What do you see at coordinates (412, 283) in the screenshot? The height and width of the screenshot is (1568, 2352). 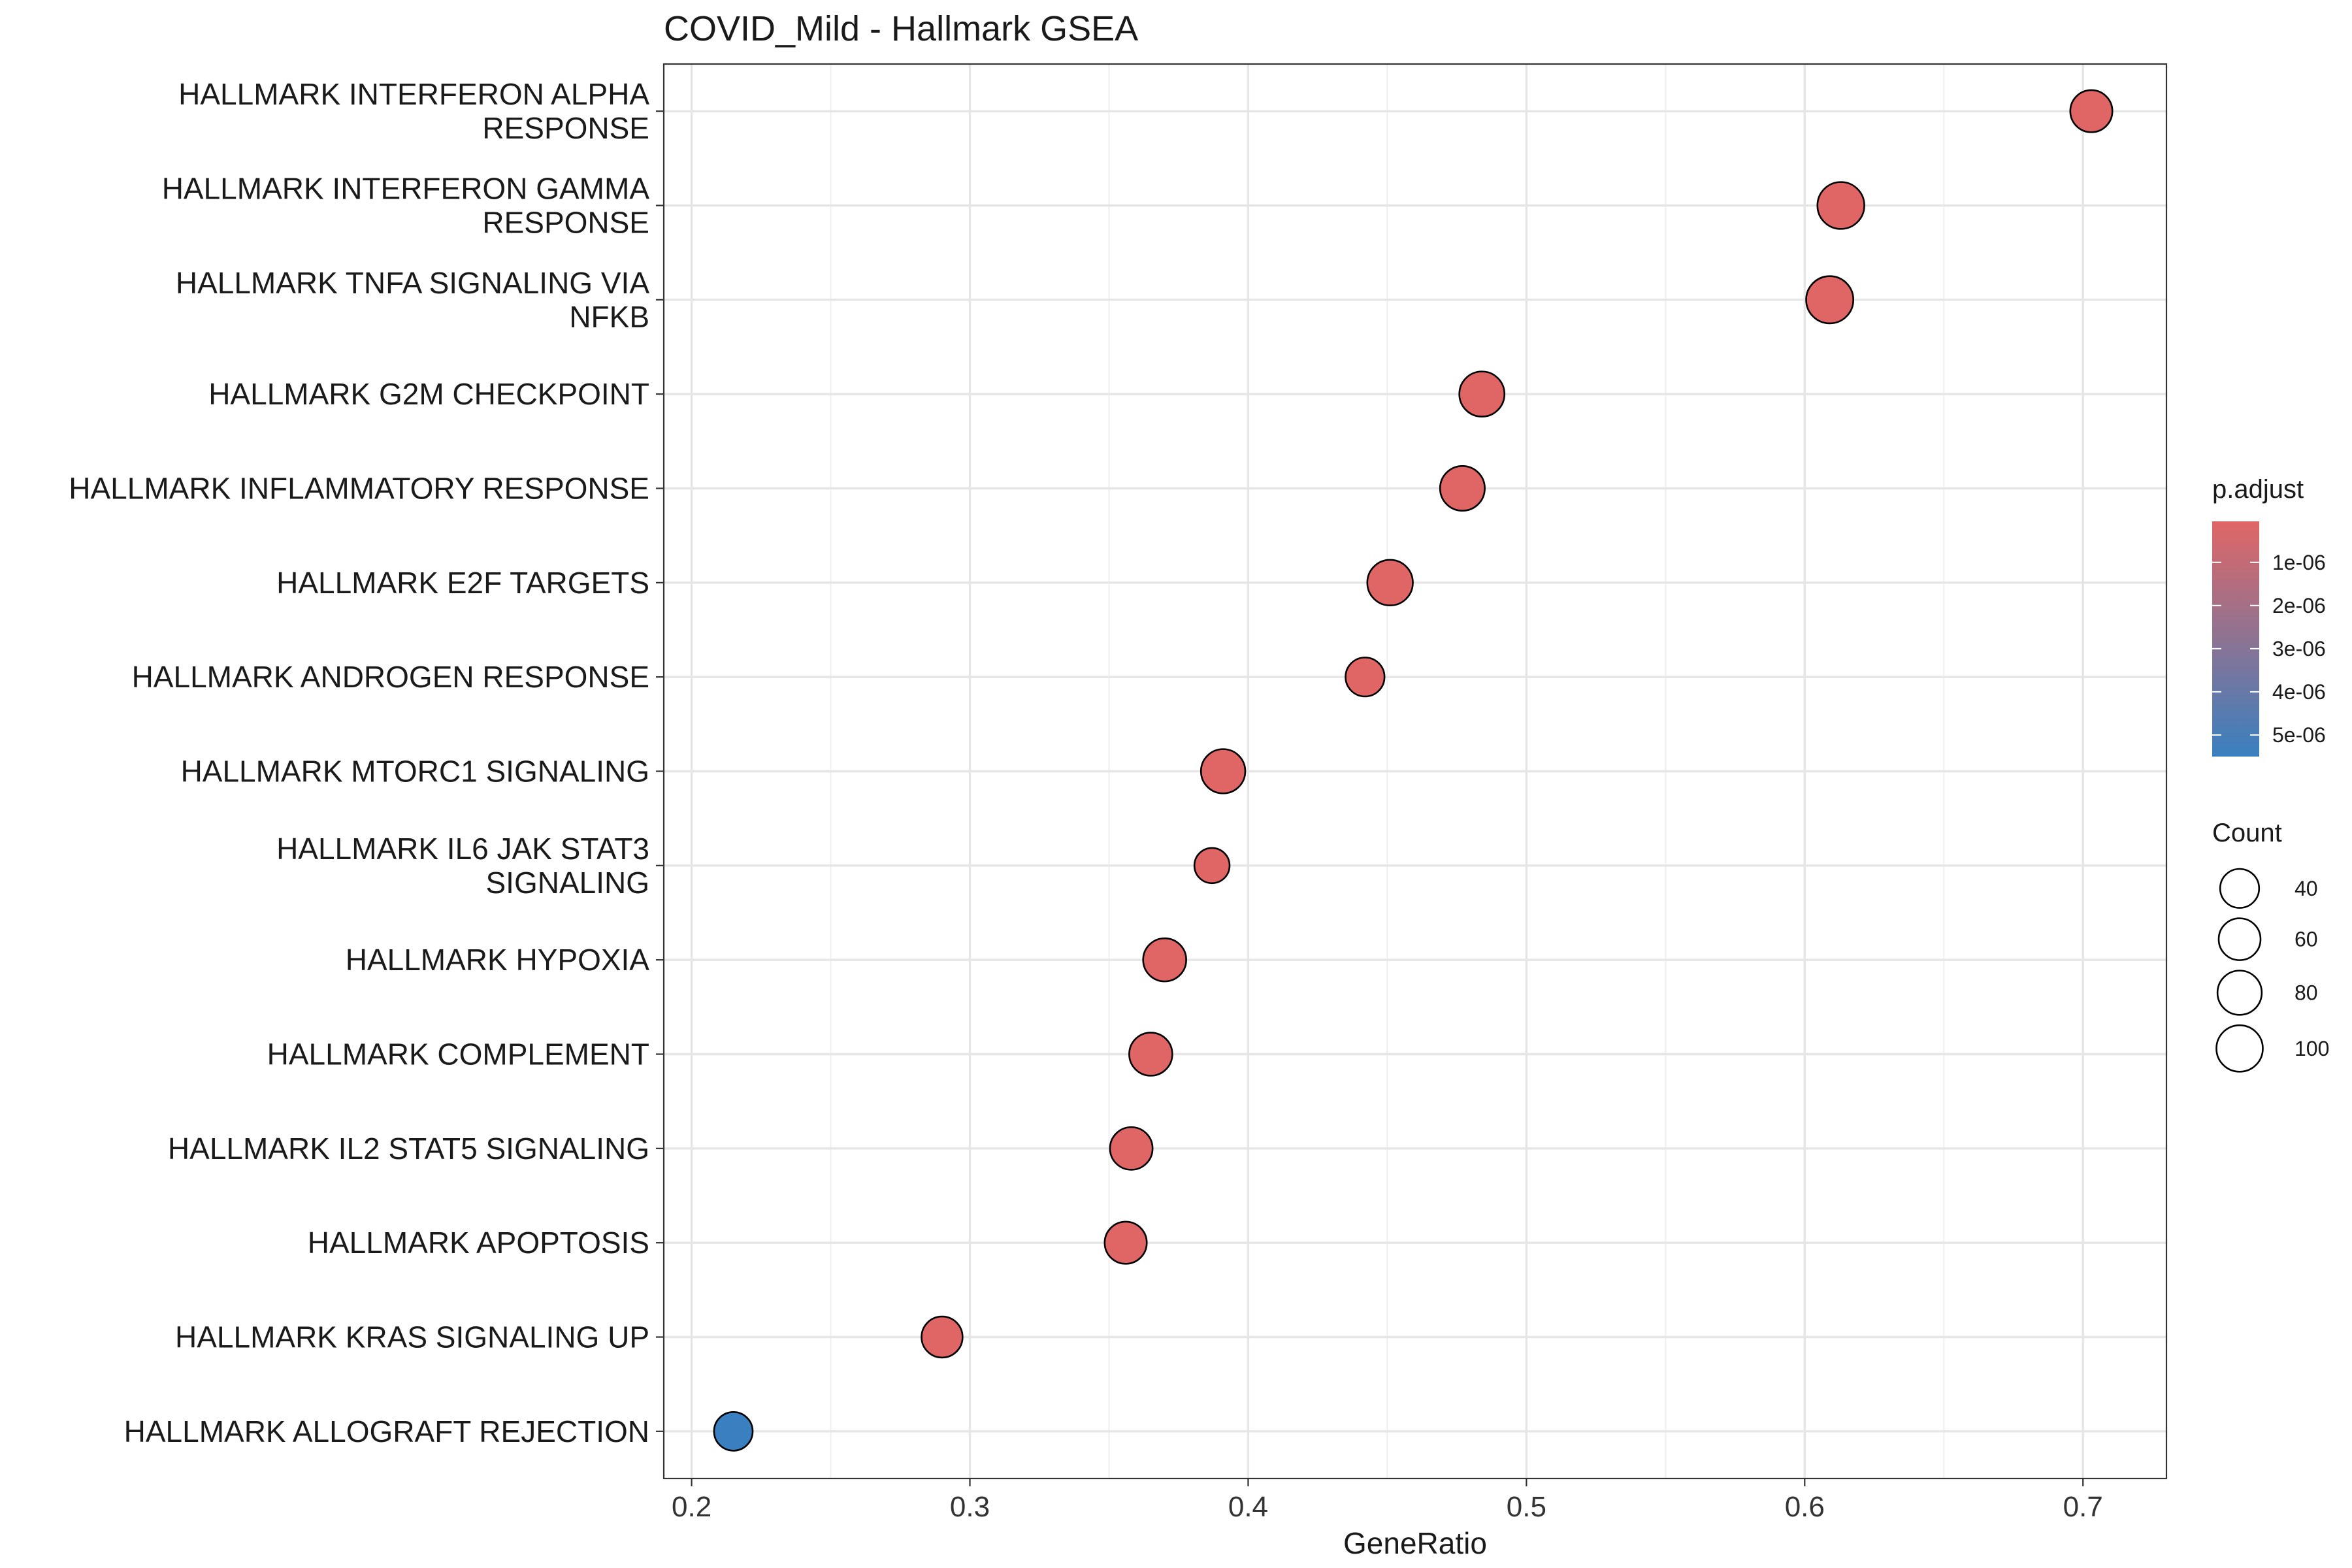 I see `category-label: HALLMARK TNFA SIGNALING VIA` at bounding box center [412, 283].